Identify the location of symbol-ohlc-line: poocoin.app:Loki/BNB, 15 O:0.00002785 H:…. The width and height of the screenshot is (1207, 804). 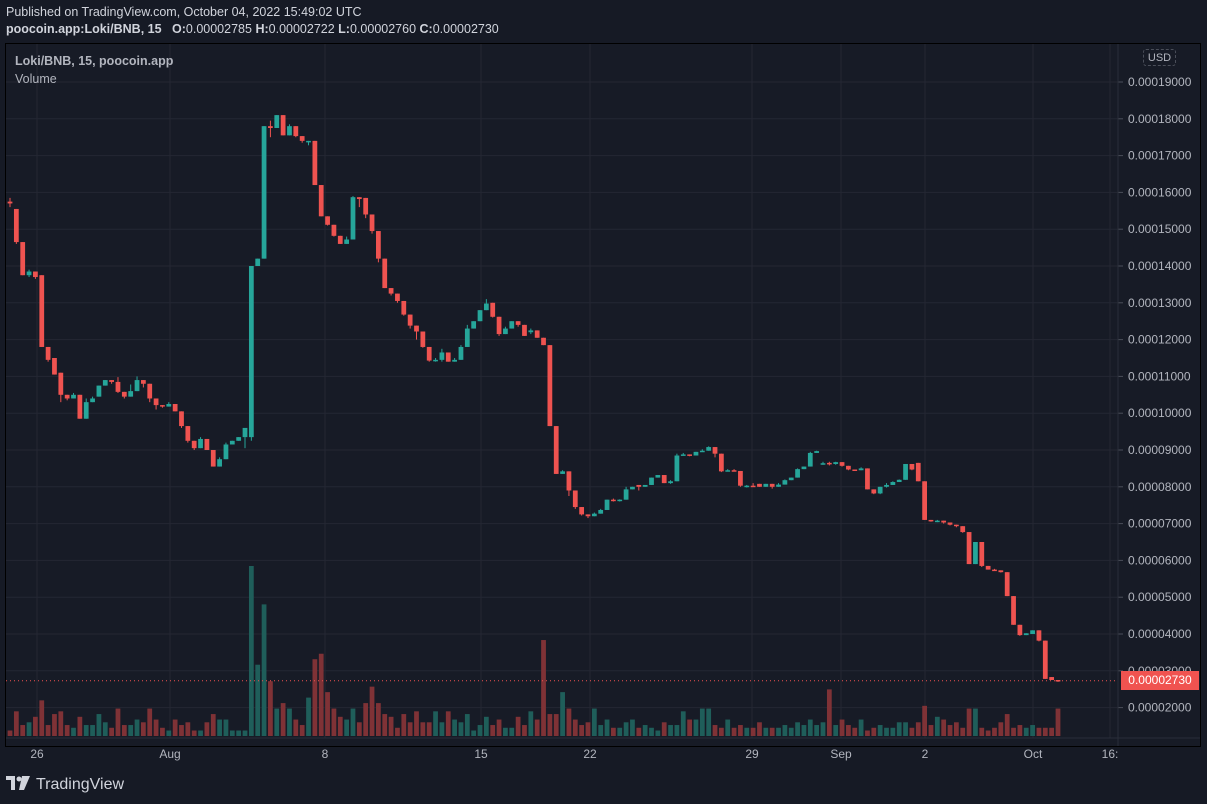
(252, 29).